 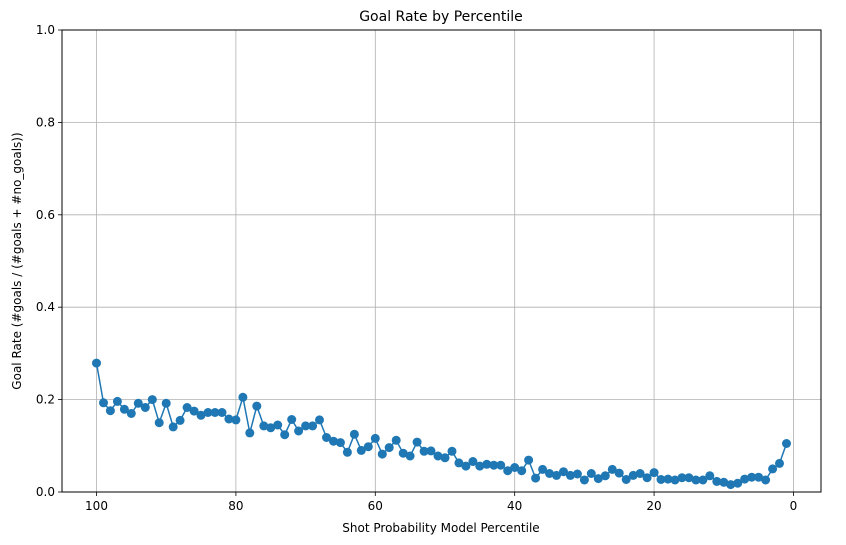 I want to click on x-tick-label: 20, so click(x=653, y=506).